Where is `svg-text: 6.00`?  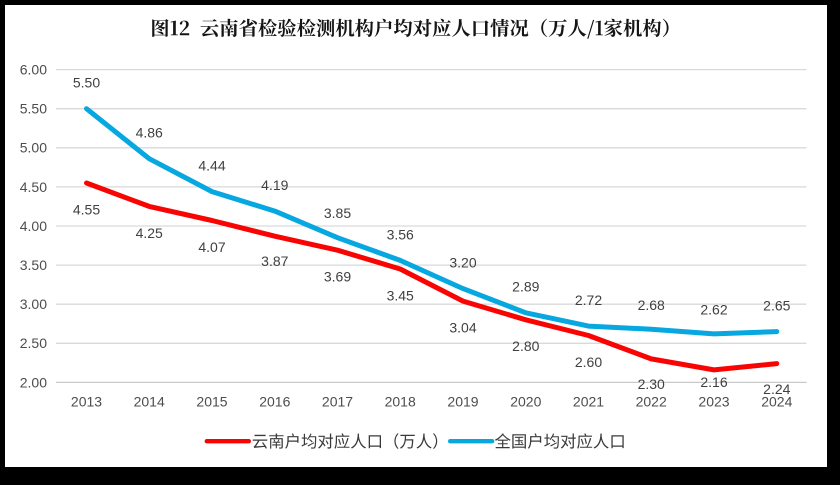 svg-text: 6.00 is located at coordinates (33, 70).